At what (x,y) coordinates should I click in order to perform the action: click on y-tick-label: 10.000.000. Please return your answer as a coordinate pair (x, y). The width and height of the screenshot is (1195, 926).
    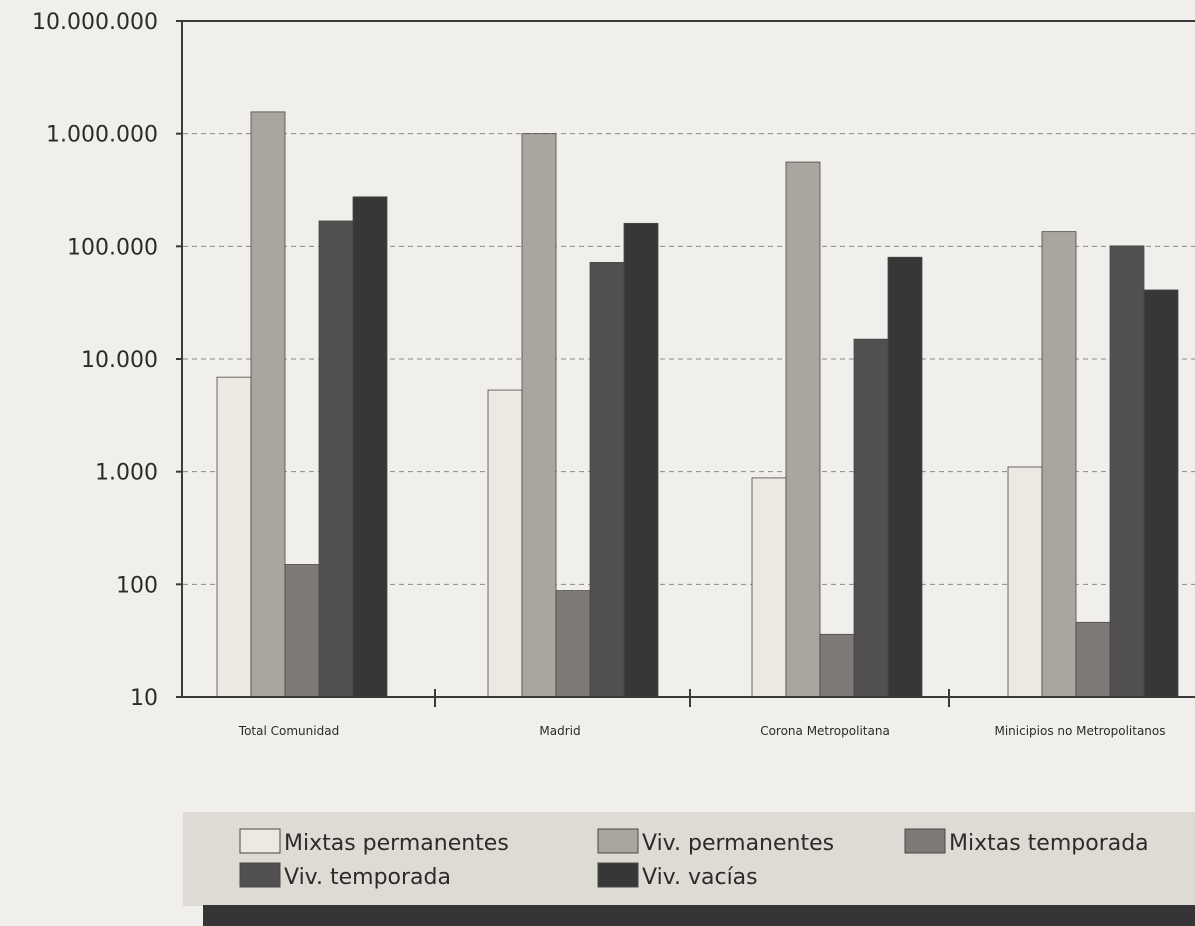
    Looking at the image, I should click on (95, 22).